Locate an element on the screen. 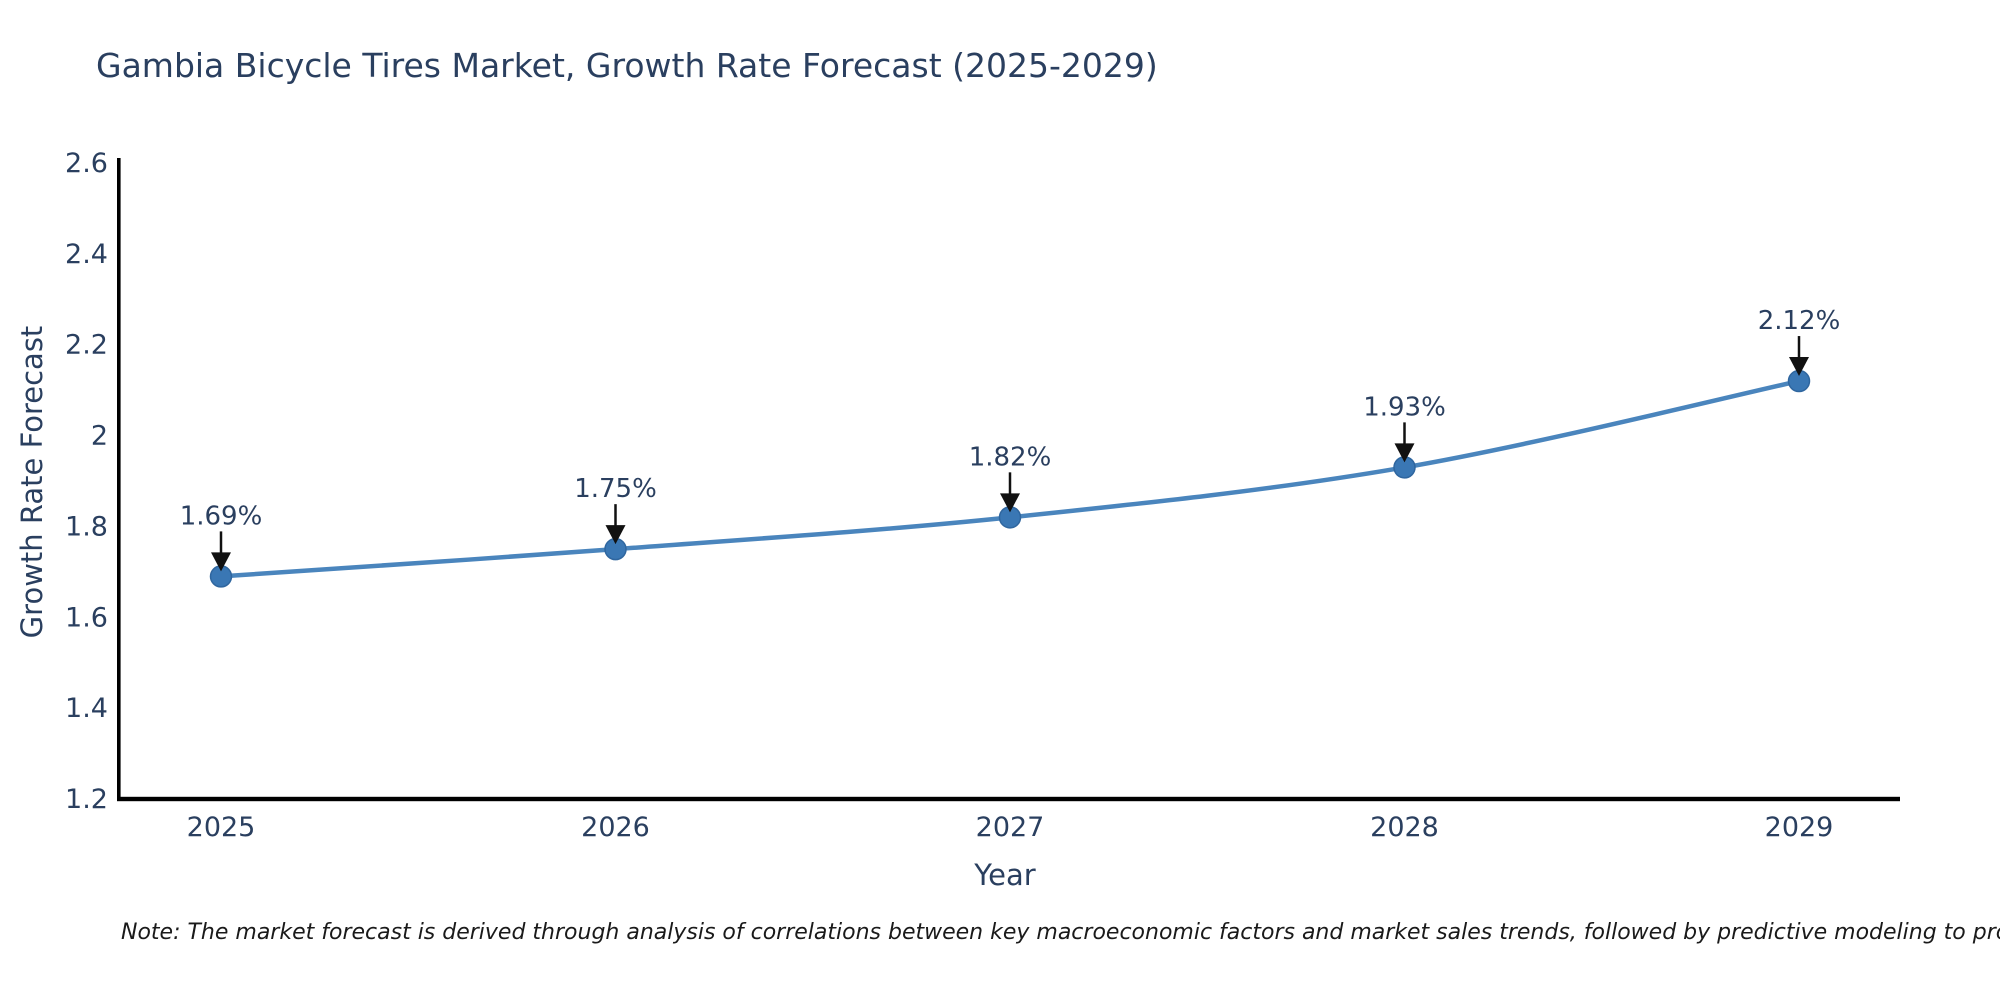 The height and width of the screenshot is (1000, 2000). x-axis-title: Year is located at coordinates (1005, 875).